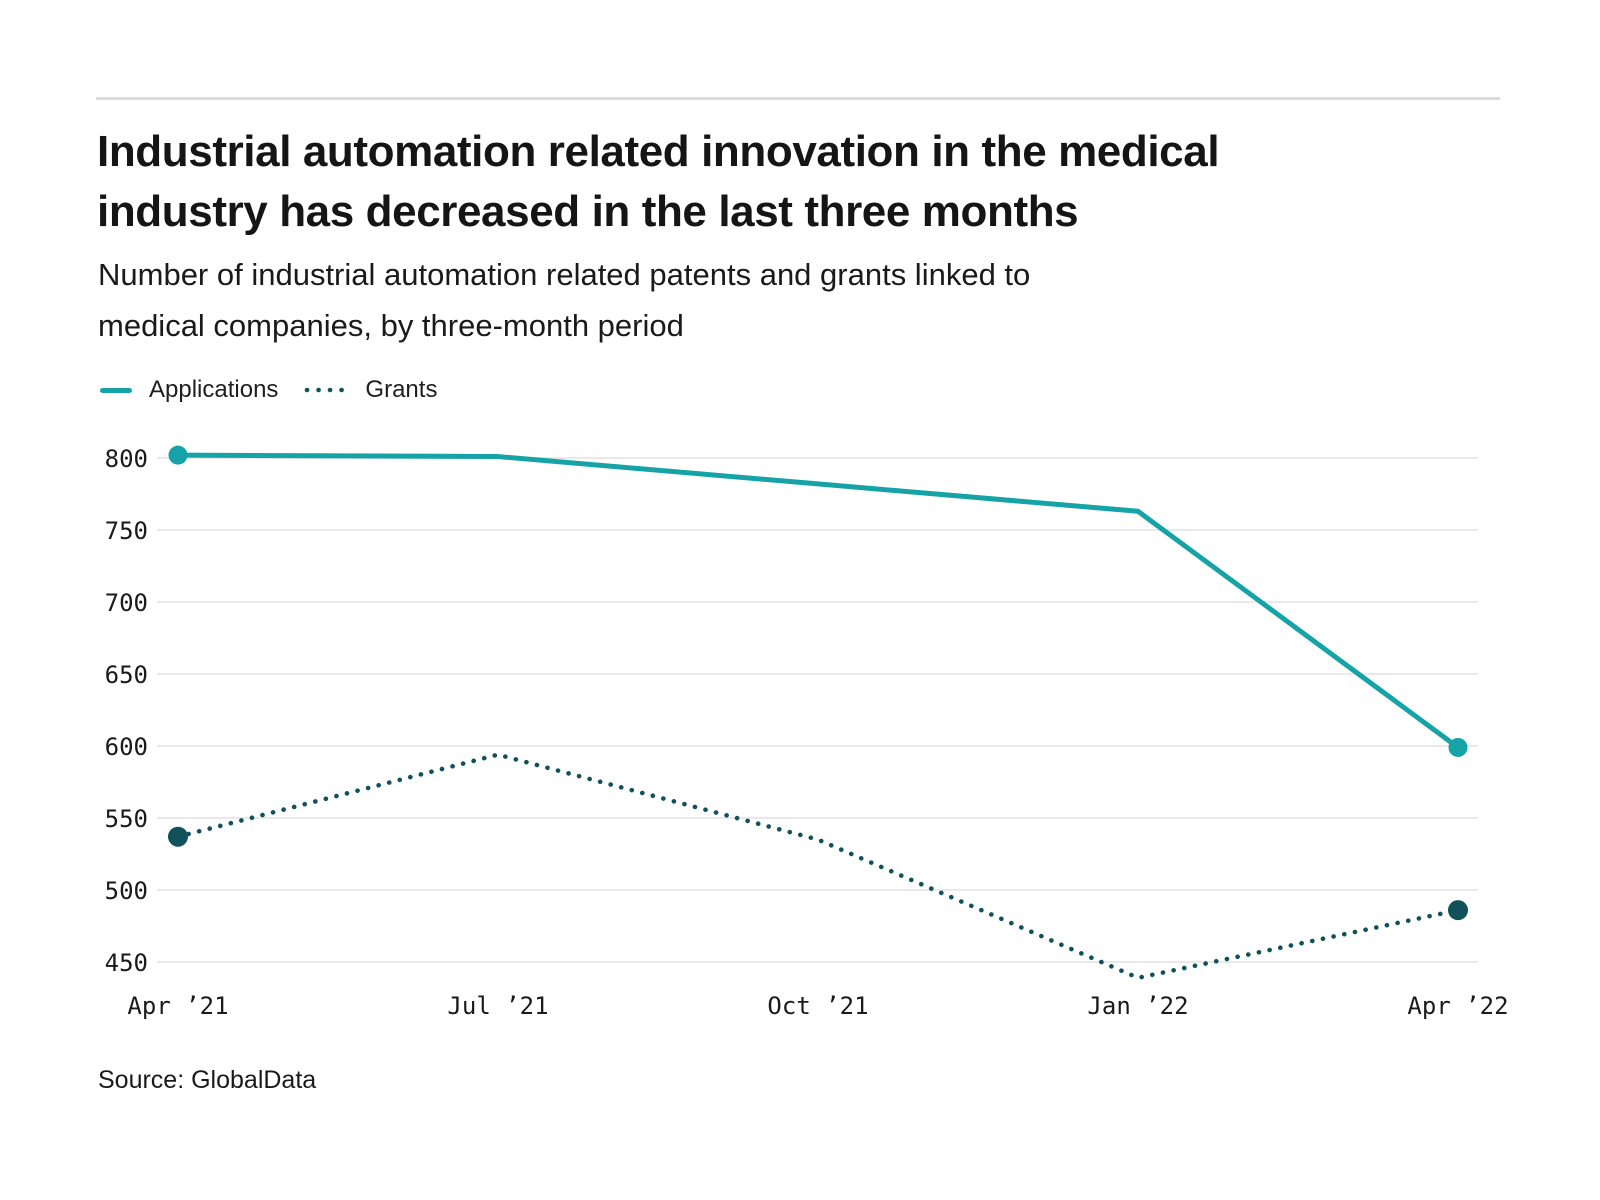  Describe the element at coordinates (126, 963) in the screenshot. I see `y-tick-label: 450` at that location.